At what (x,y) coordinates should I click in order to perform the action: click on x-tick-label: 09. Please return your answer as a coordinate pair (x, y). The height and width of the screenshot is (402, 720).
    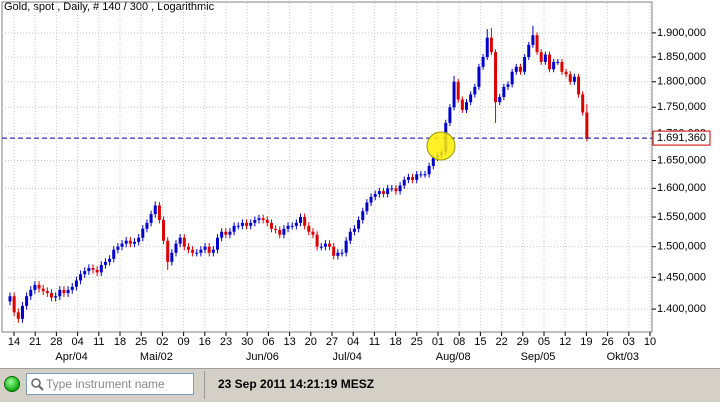
    Looking at the image, I should click on (183, 342).